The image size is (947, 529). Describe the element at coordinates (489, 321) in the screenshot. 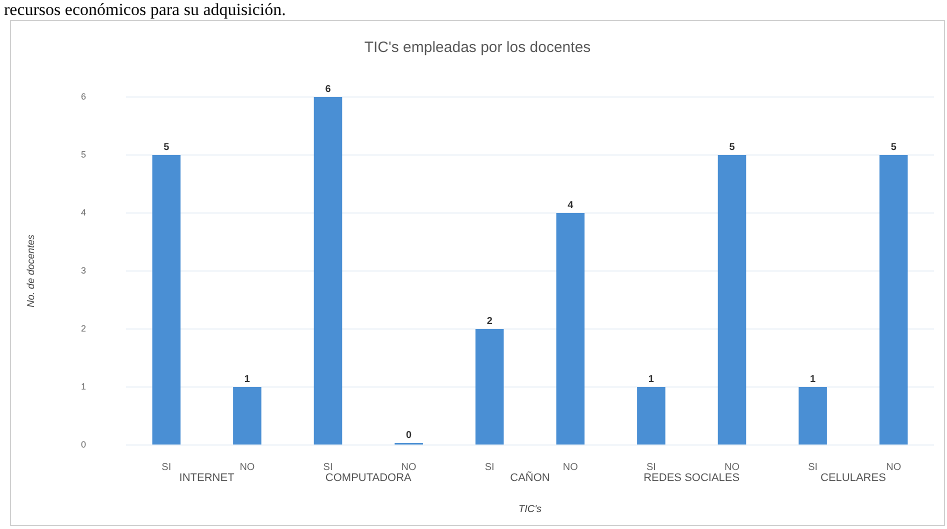

I see `data-label: 2` at that location.